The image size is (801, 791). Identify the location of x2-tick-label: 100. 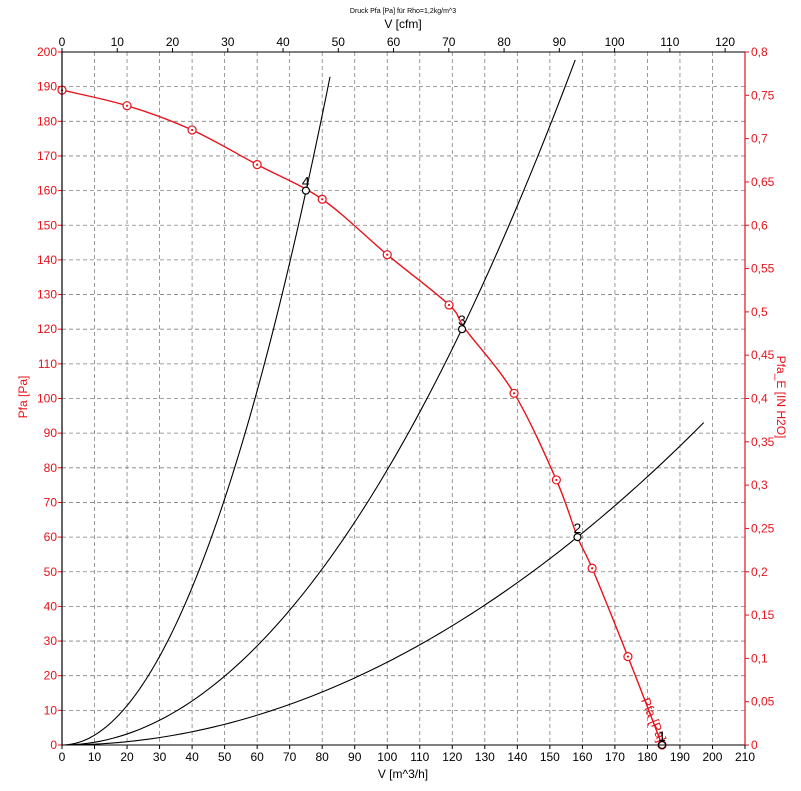
(615, 42).